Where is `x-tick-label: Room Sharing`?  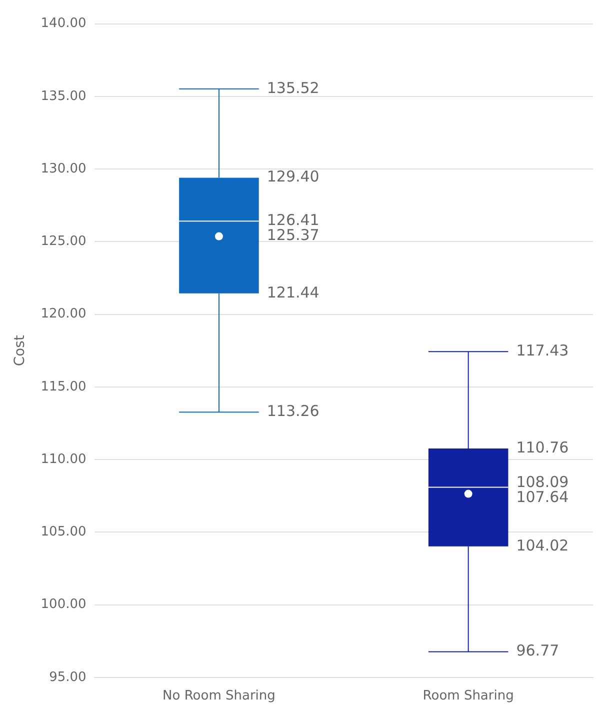 x-tick-label: Room Sharing is located at coordinates (468, 696).